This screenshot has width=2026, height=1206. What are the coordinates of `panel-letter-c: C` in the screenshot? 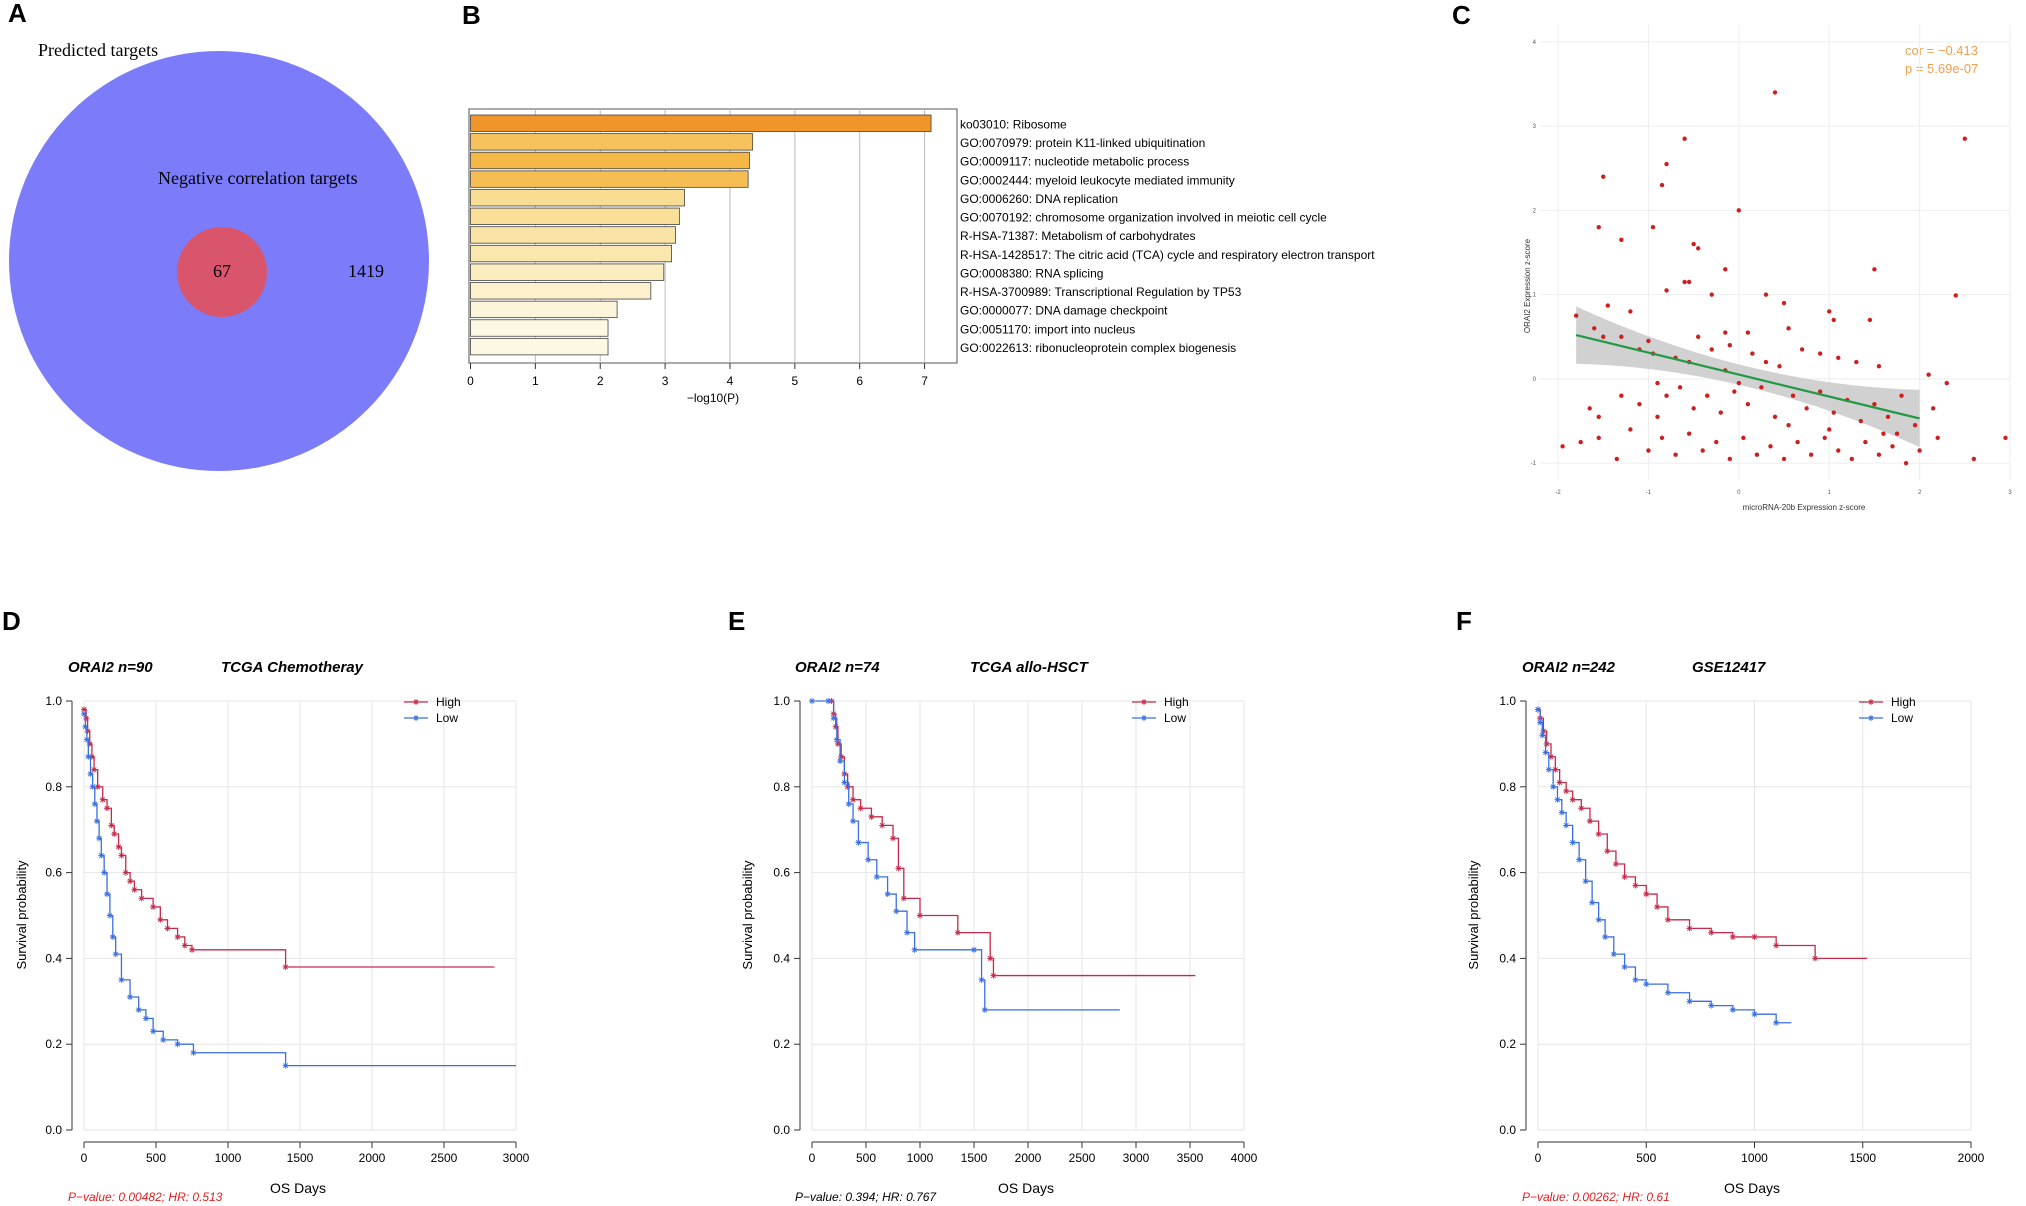 It's located at (1461, 15).